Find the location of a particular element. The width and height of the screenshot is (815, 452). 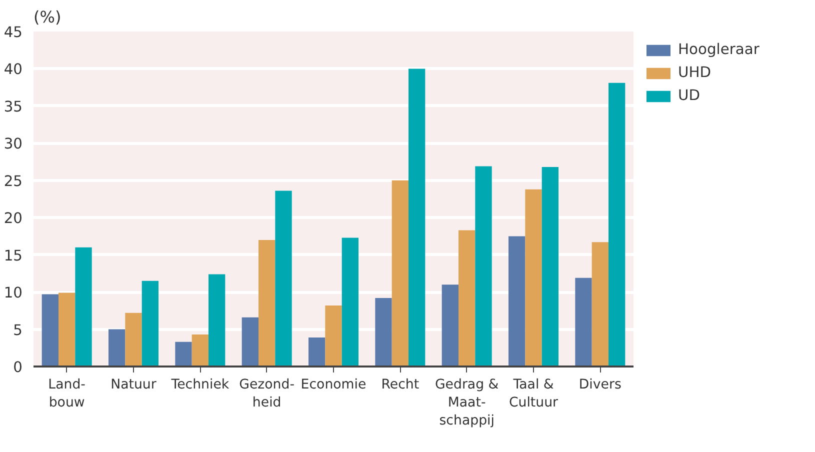

y-tick-label: 45 is located at coordinates (13, 32).